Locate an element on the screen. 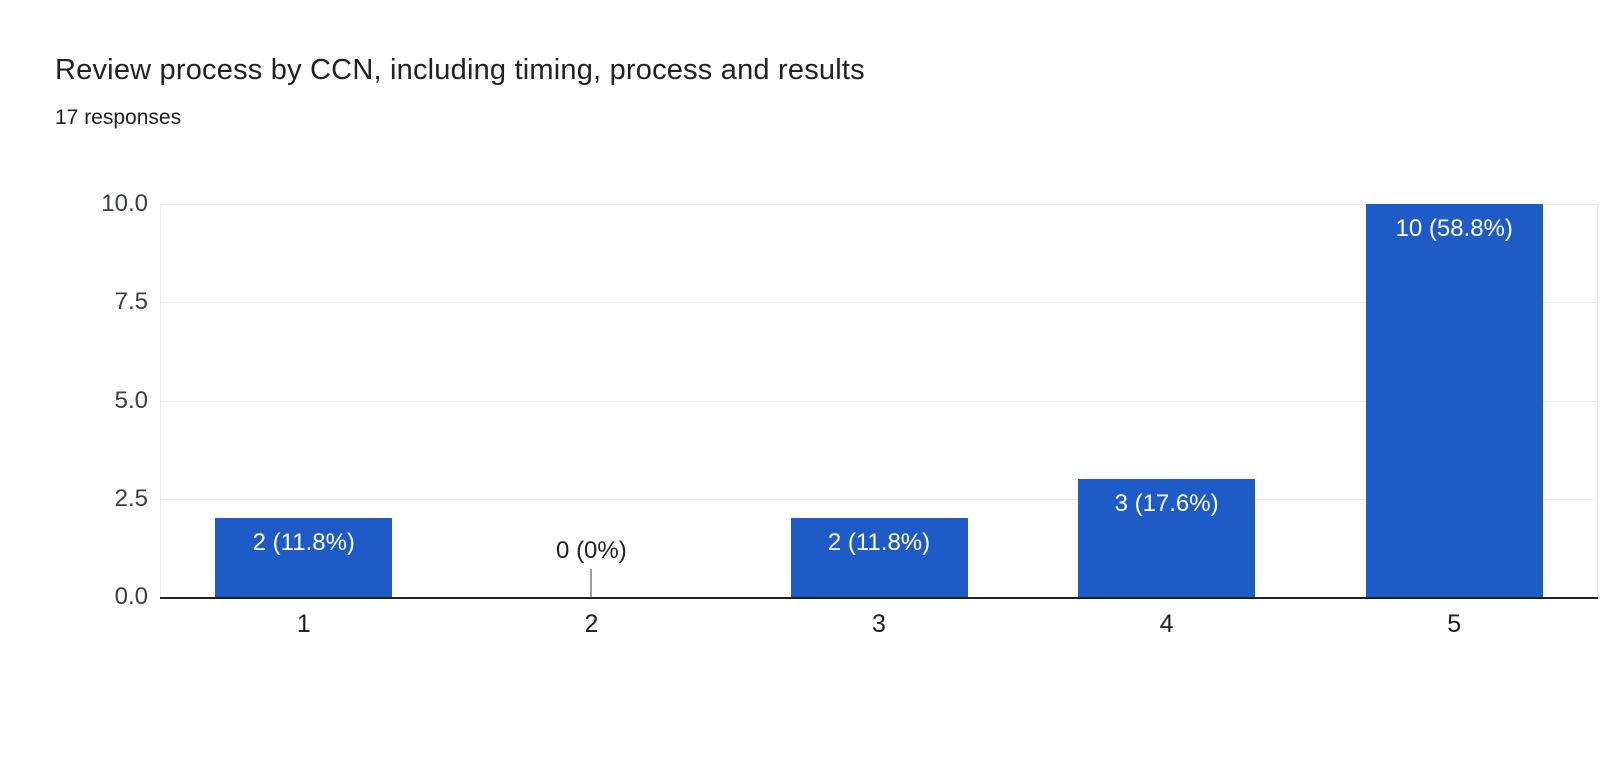  x-axis-tick-label: 2 is located at coordinates (591, 624).